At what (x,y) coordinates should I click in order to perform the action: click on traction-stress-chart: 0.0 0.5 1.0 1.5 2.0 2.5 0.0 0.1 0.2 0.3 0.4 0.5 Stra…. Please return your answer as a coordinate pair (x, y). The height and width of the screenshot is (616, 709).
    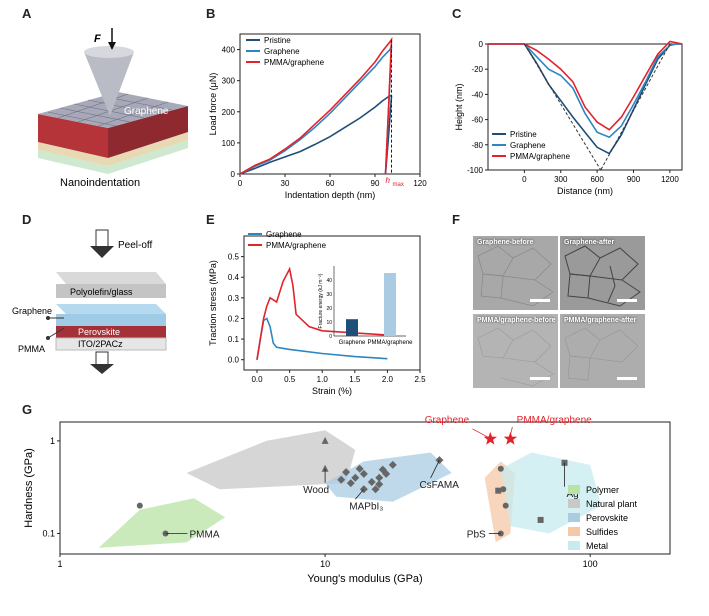
    Looking at the image, I should click on (317, 313).